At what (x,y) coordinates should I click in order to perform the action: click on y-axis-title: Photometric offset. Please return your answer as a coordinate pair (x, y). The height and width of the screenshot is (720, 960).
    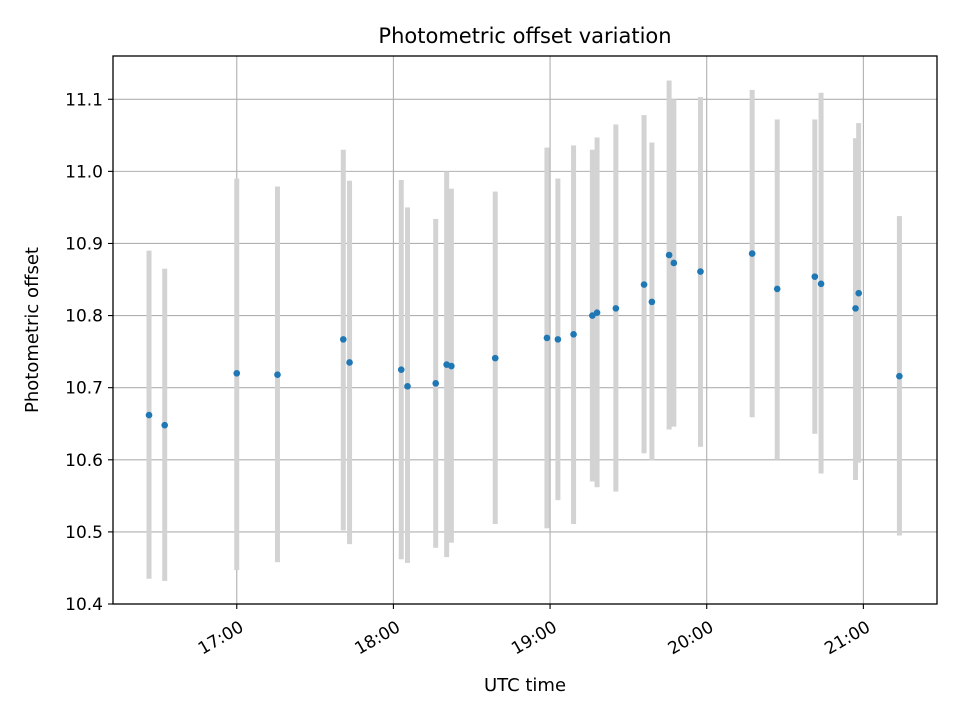
    Looking at the image, I should click on (32, 330).